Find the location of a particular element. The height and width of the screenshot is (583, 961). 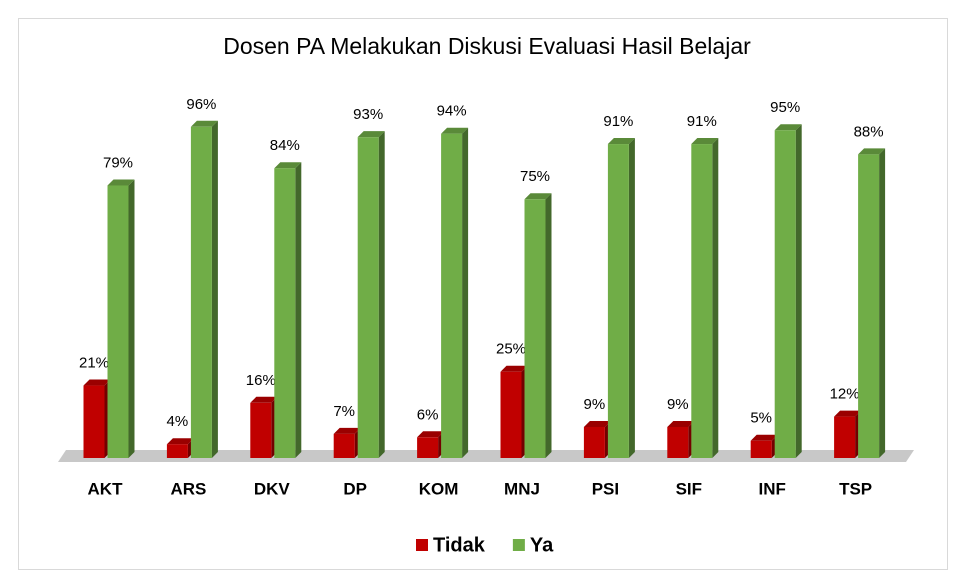

data-label: 7% is located at coordinates (344, 411).